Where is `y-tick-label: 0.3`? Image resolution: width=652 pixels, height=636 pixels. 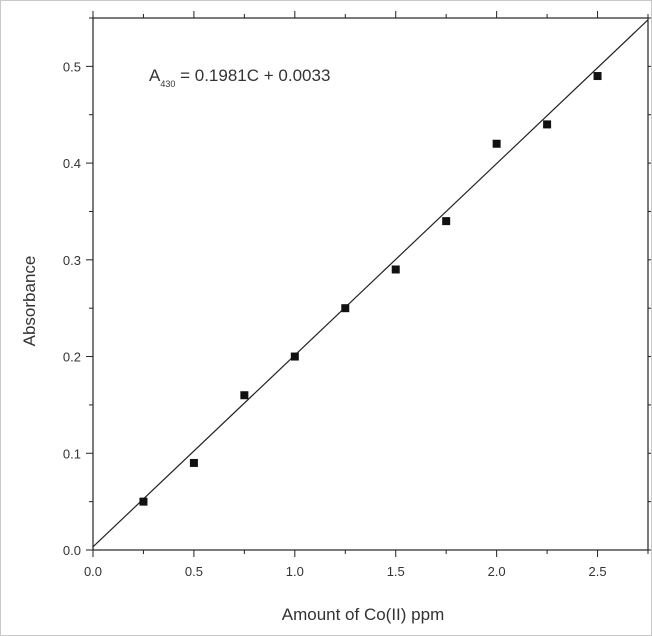
y-tick-label: 0.3 is located at coordinates (72, 260).